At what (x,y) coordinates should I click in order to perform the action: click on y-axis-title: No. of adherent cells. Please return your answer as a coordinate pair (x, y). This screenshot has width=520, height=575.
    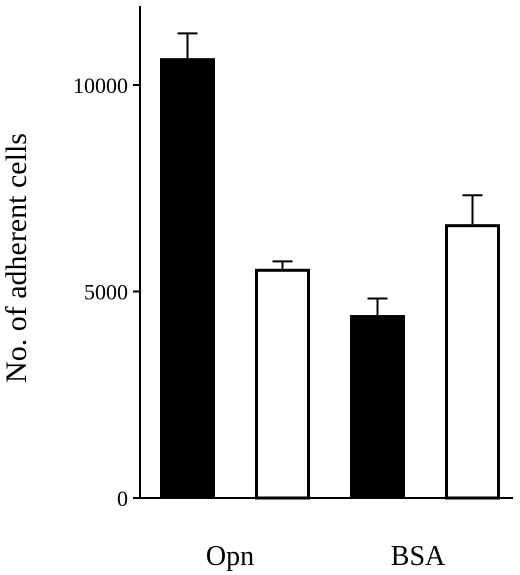
    Looking at the image, I should click on (16, 258).